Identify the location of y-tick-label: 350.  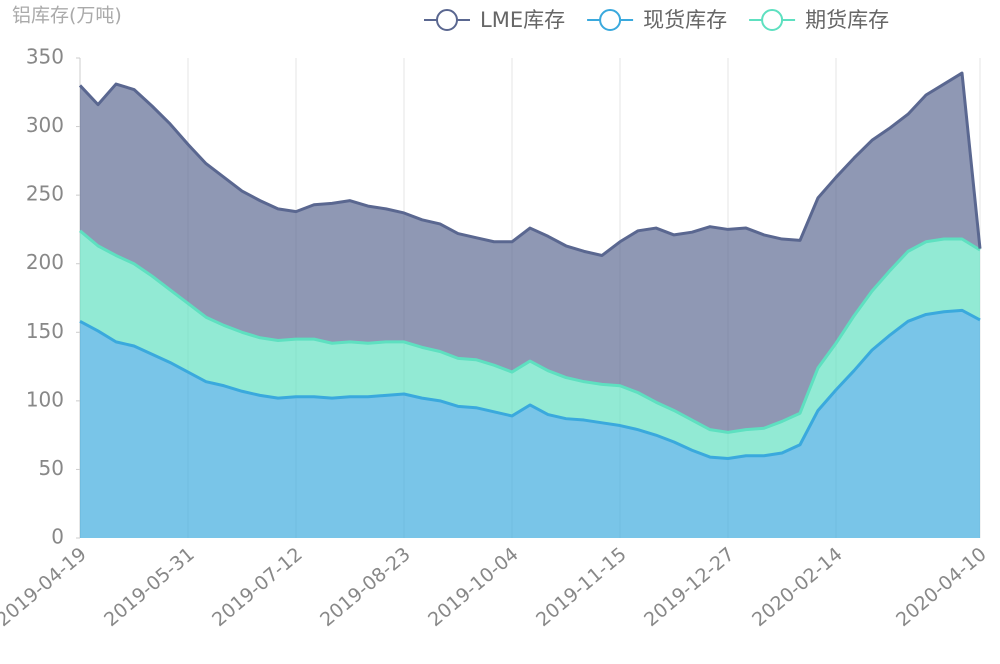
(45, 57).